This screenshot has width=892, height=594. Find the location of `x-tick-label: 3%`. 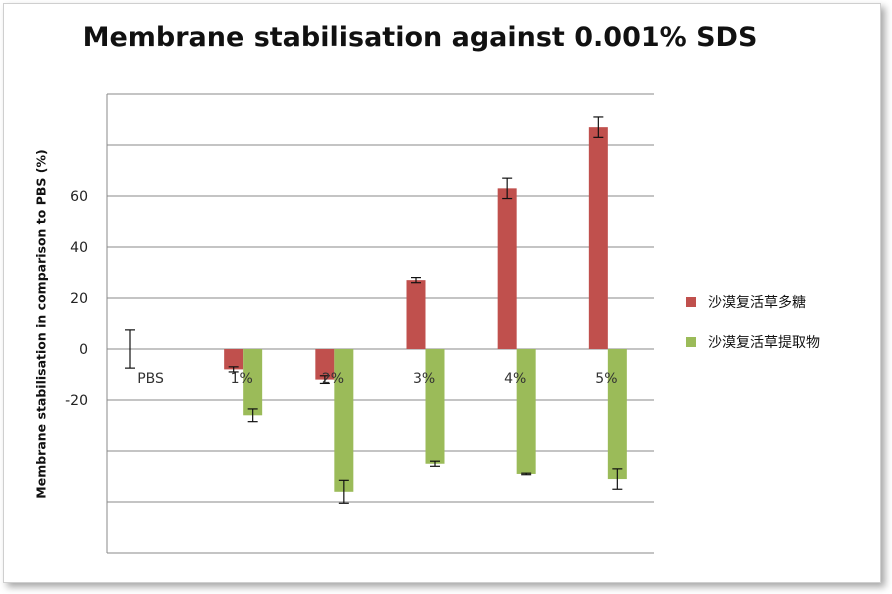

x-tick-label: 3% is located at coordinates (424, 379).